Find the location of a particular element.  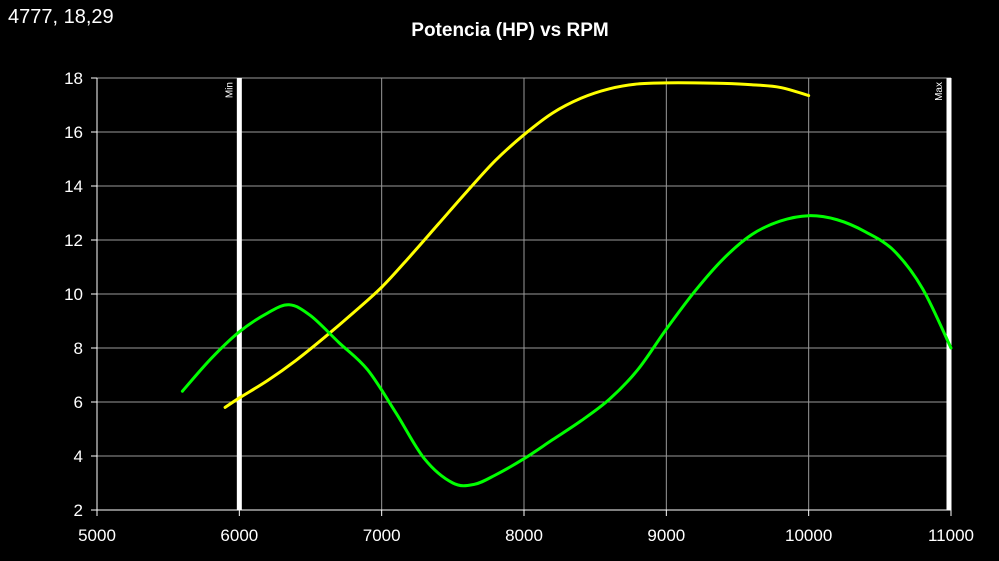

chart-title: Potencia (HP) vs RPM is located at coordinates (510, 30).